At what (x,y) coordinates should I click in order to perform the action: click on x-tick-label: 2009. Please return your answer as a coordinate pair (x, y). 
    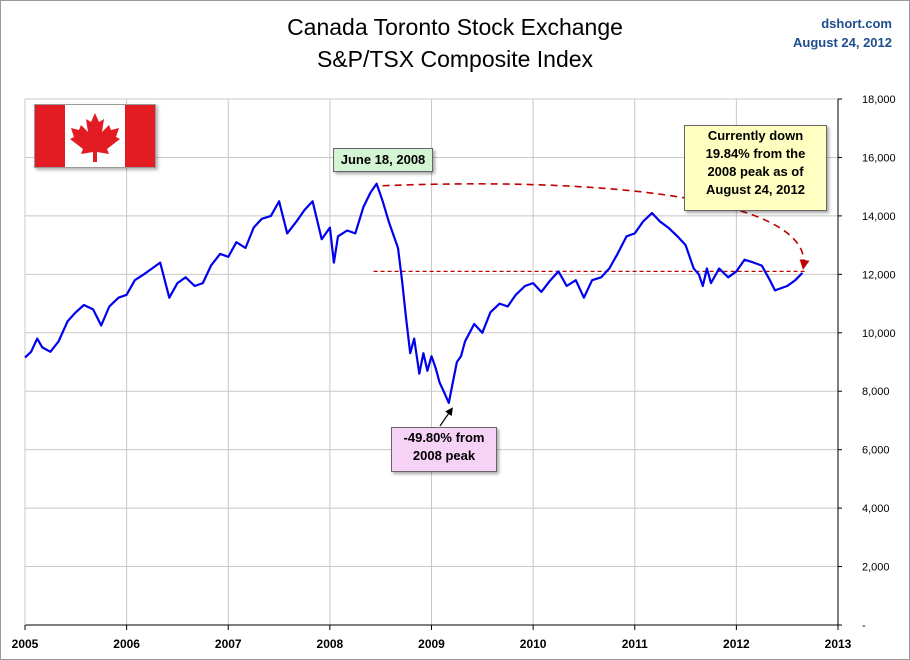
    Looking at the image, I should click on (431, 644).